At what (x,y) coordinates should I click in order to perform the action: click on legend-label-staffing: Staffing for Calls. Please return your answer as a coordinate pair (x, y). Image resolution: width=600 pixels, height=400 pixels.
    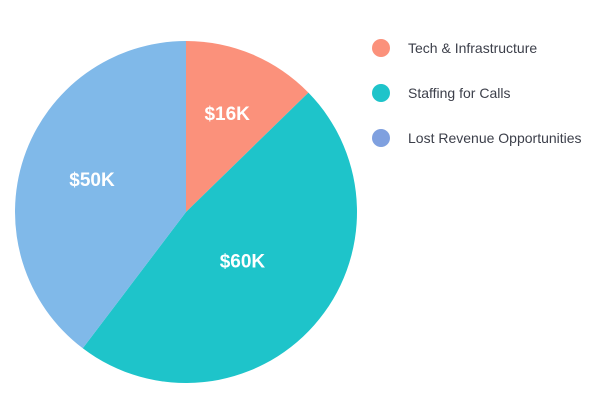
    Looking at the image, I should click on (459, 93).